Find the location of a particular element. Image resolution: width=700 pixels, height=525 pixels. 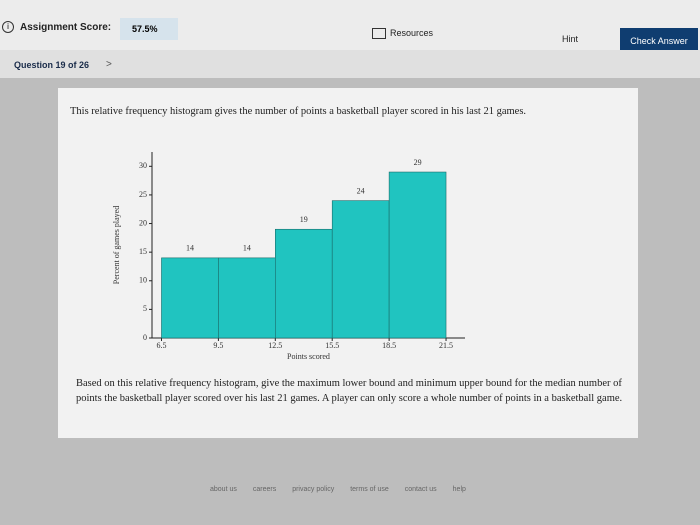

x-tick-label: 12.5 is located at coordinates (275, 345).